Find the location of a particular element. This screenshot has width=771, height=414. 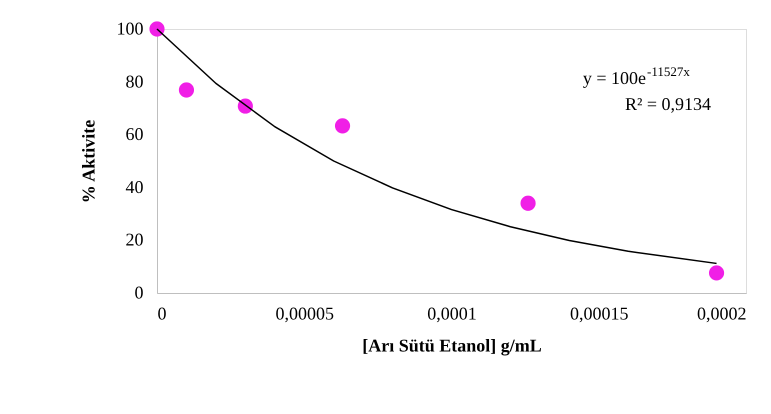

y-tick-label: 80 is located at coordinates (135, 81).